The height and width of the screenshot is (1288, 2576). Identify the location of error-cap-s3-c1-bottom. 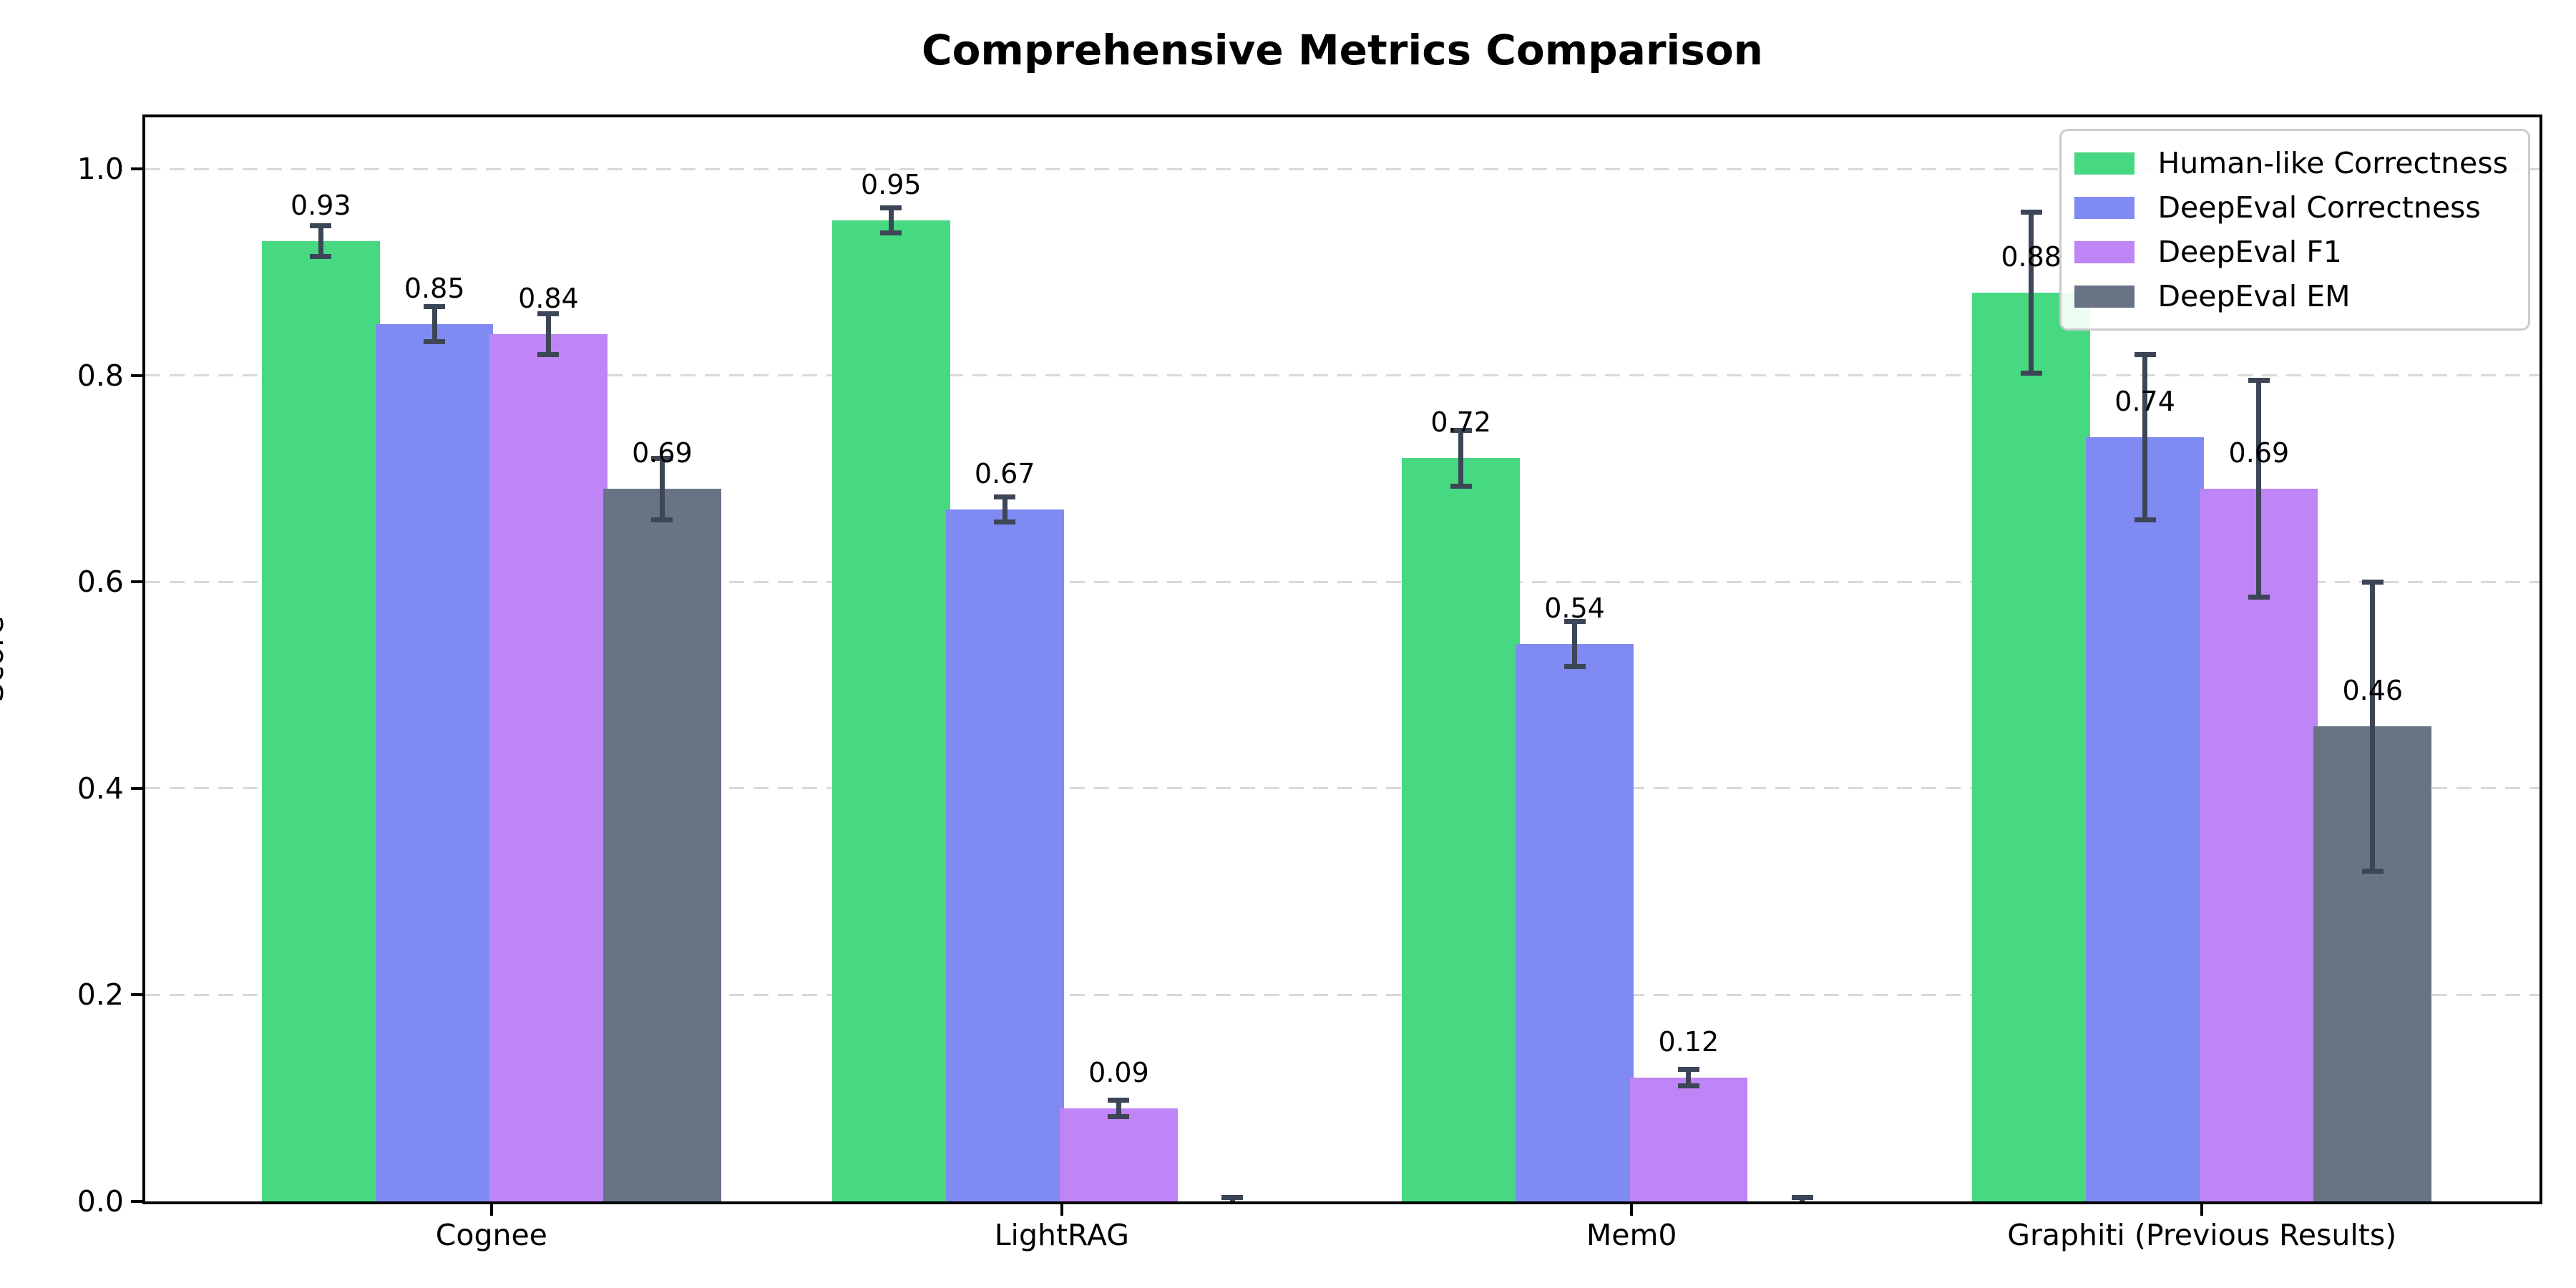
(1232, 1203).